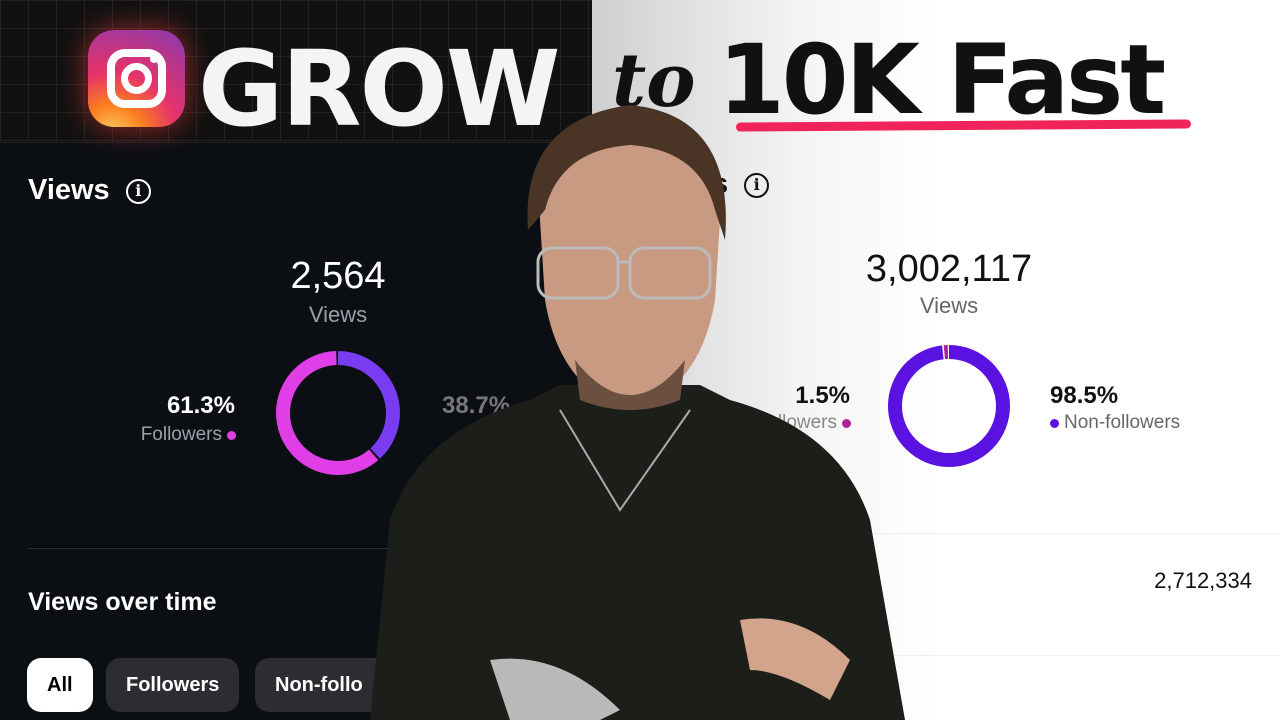 Image resolution: width=1280 pixels, height=720 pixels. I want to click on section-title-text: Views, so click(69, 190).